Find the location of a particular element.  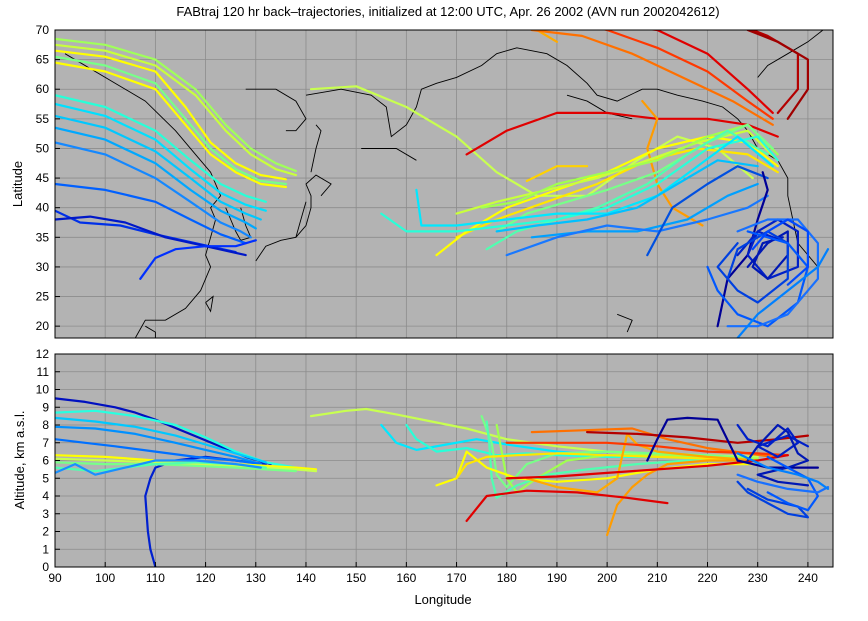

altitude-y-tick-label: 0 is located at coordinates (45, 567).